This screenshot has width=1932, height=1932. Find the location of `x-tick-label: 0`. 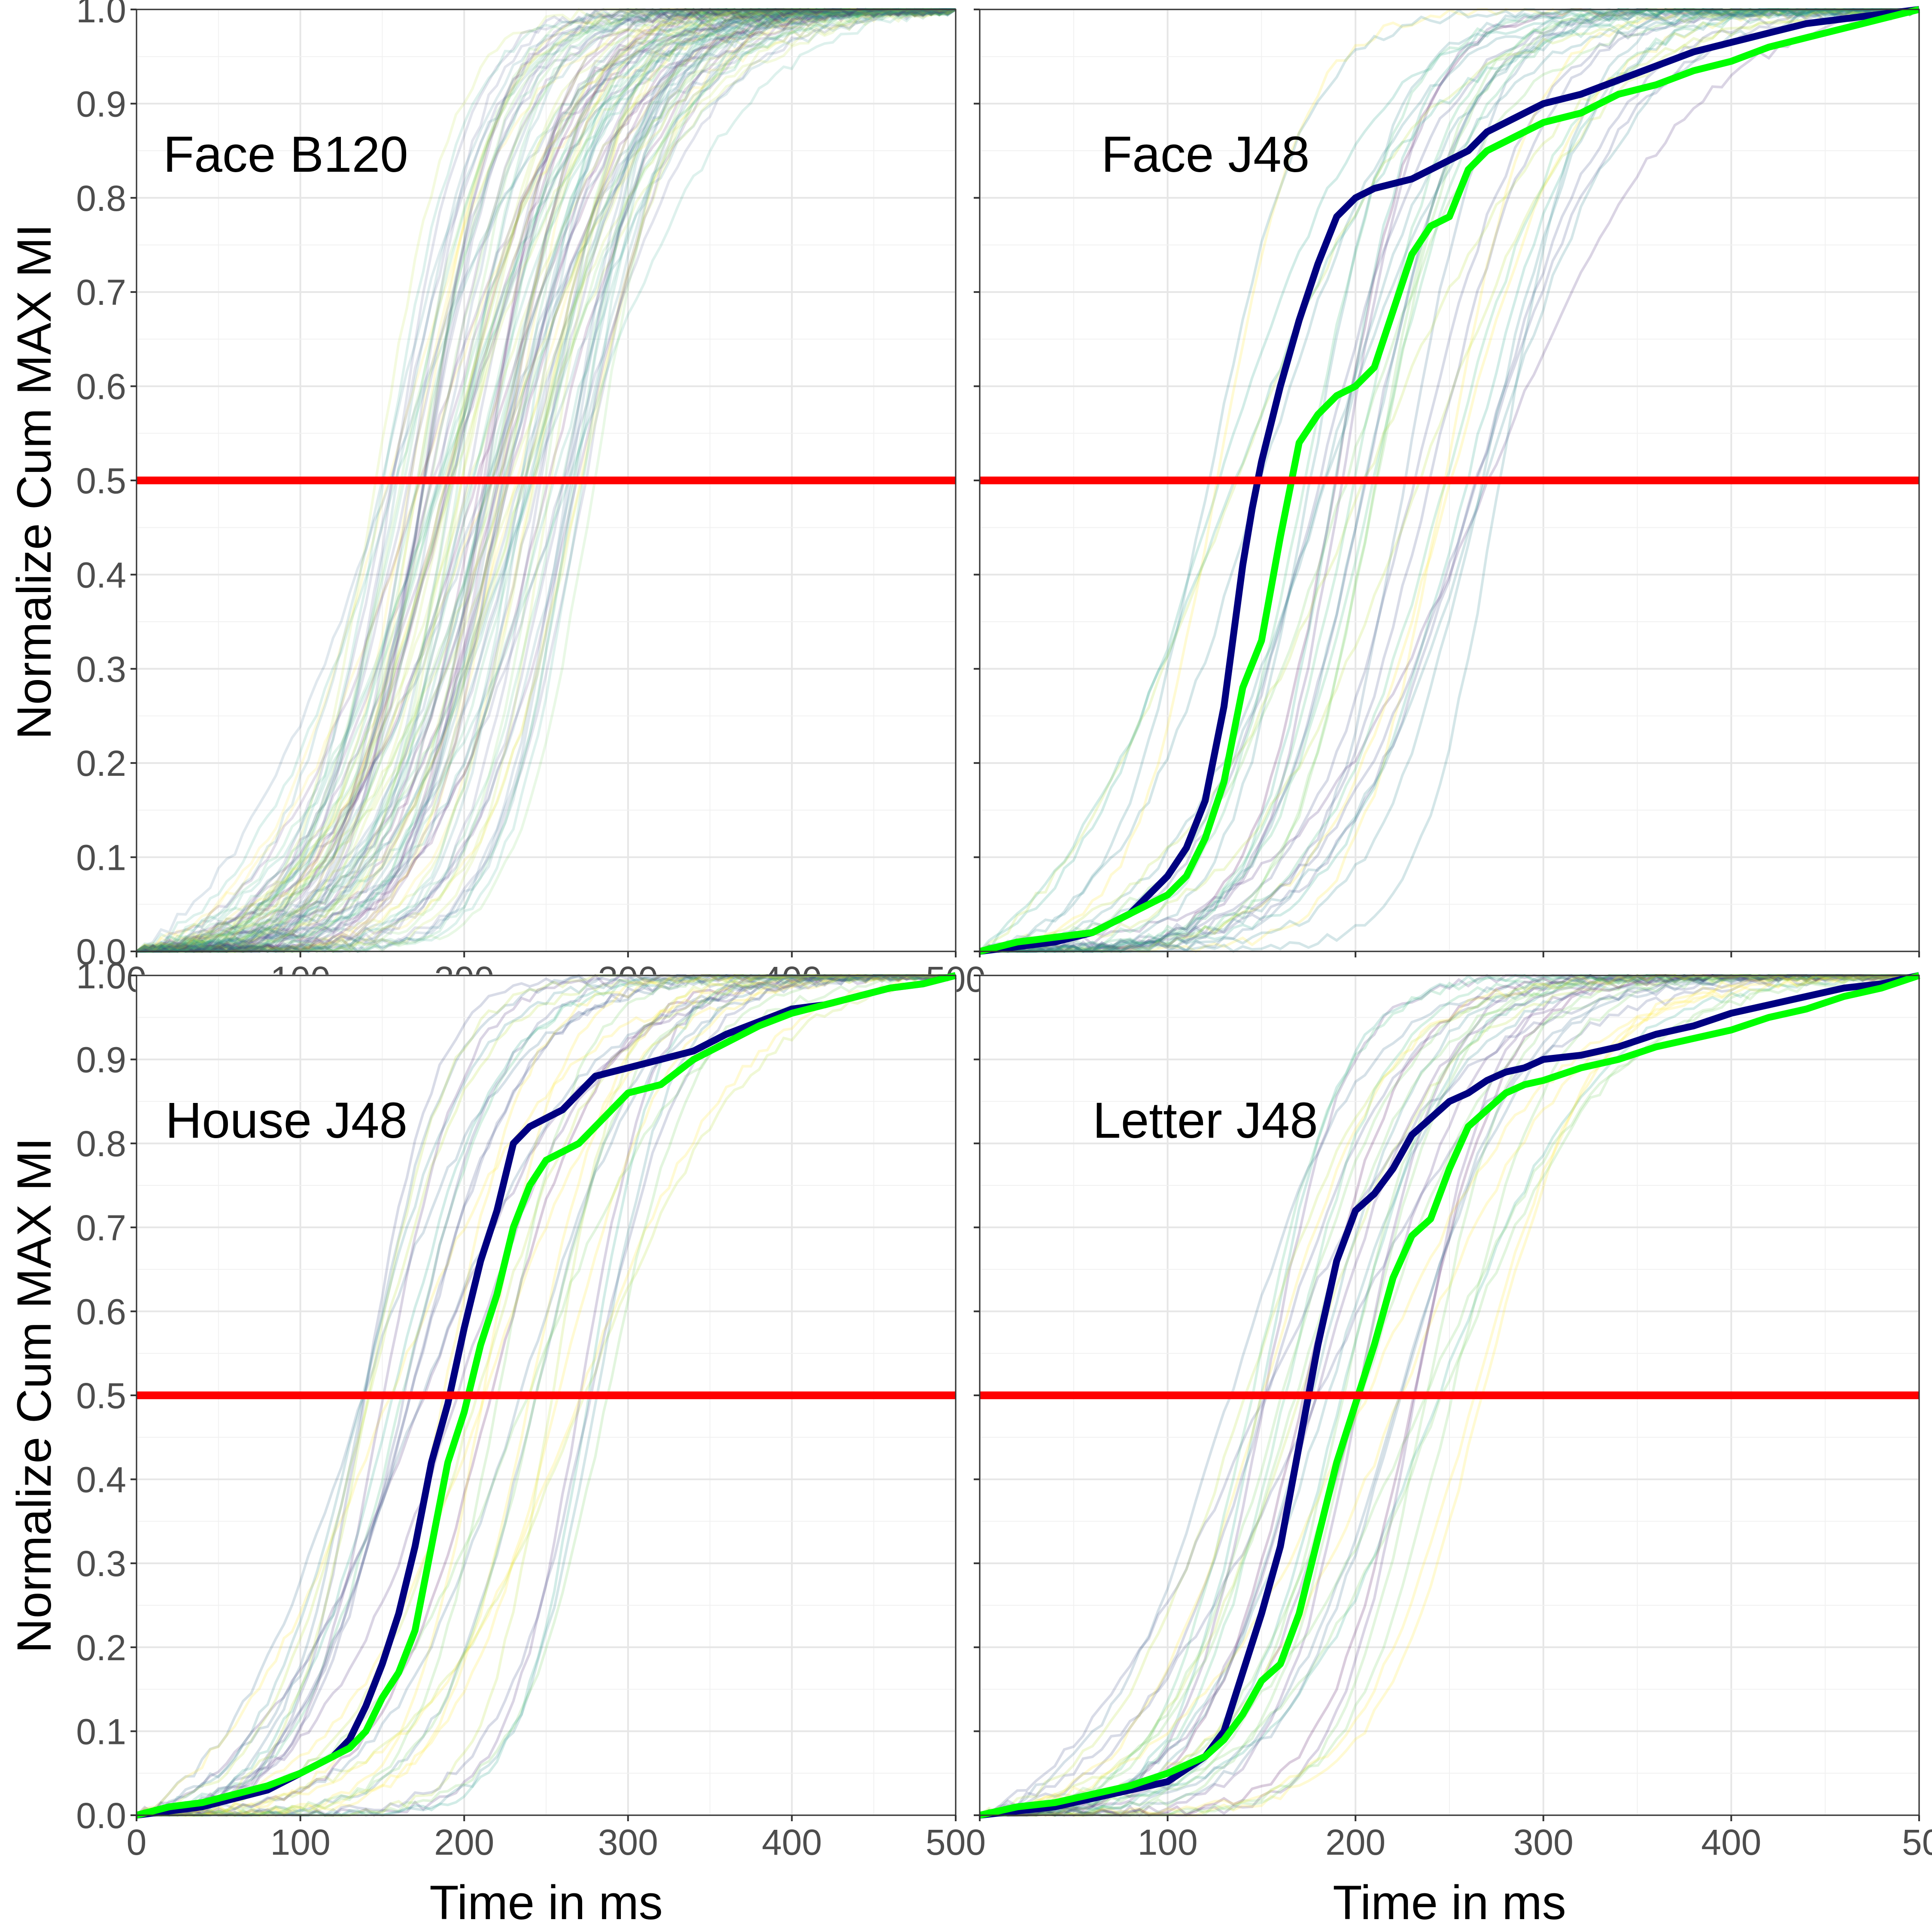

x-tick-label: 0 is located at coordinates (137, 1842).